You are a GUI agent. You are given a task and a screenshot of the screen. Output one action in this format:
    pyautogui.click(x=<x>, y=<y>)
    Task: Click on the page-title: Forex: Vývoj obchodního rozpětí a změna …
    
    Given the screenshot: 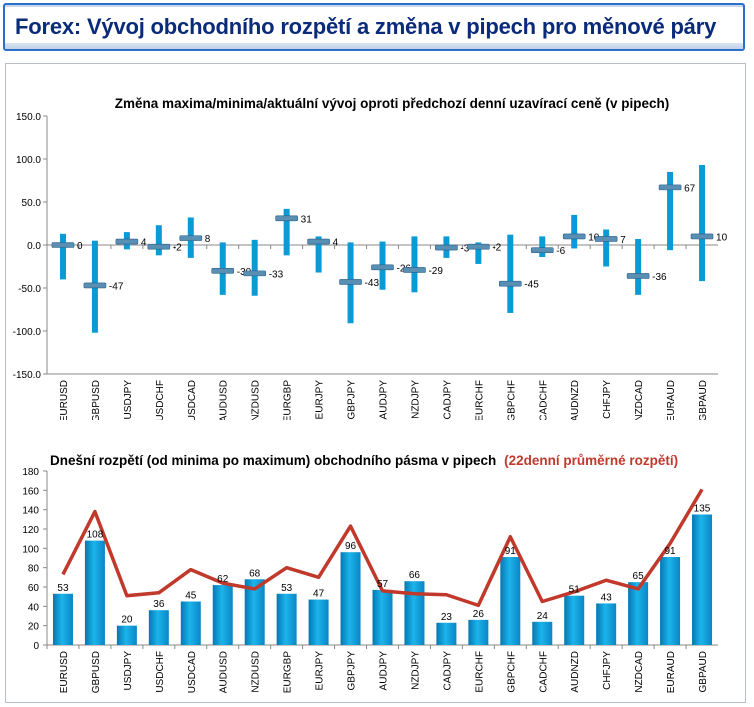 What is the action you would take?
    pyautogui.click(x=366, y=26)
    